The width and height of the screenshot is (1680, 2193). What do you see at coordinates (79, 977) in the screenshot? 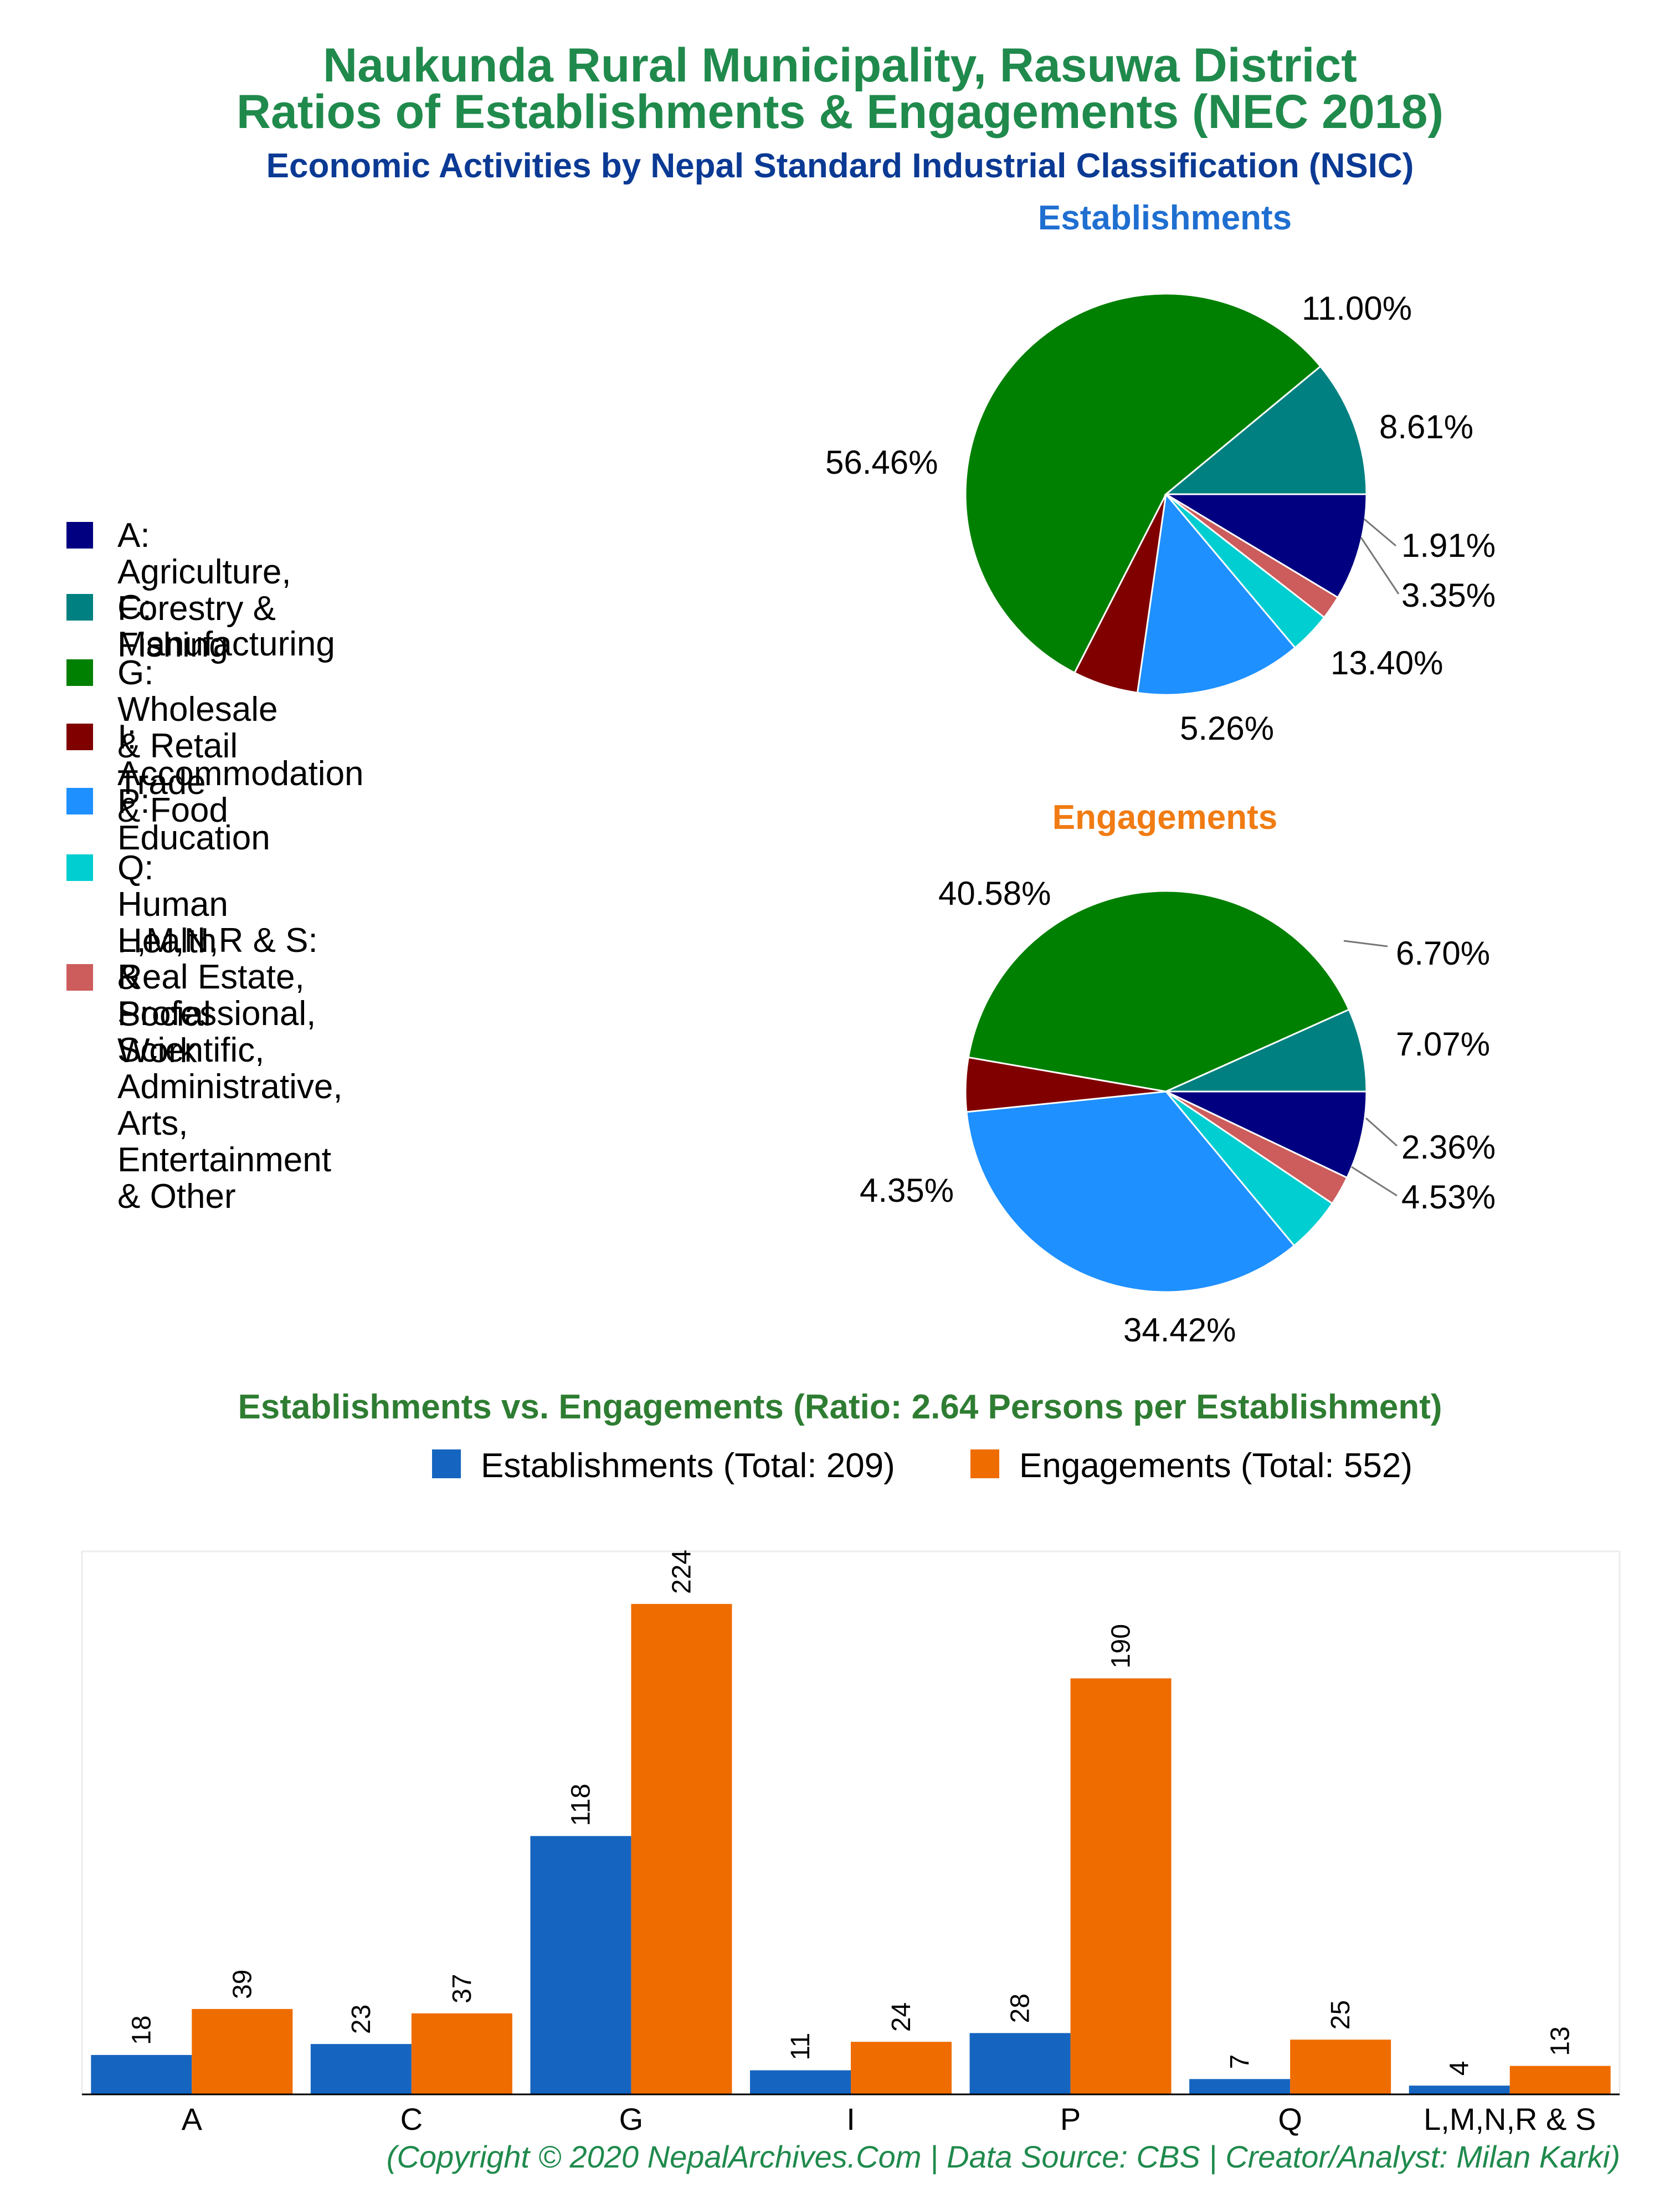
I see `legend-swatch-other` at bounding box center [79, 977].